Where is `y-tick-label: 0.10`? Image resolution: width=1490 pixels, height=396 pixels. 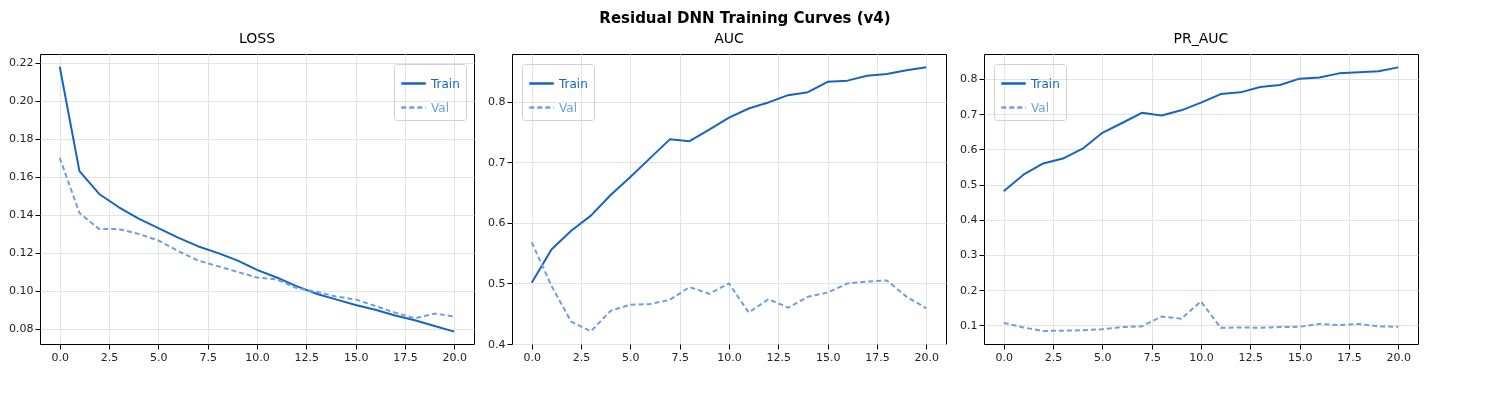 y-tick-label: 0.10 is located at coordinates (21, 291).